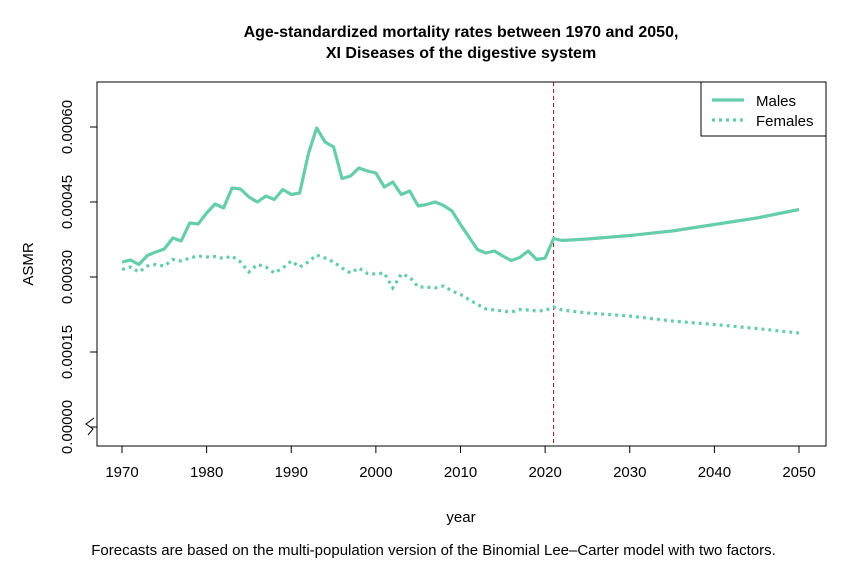  I want to click on y-axis-break-icon, so click(90, 426).